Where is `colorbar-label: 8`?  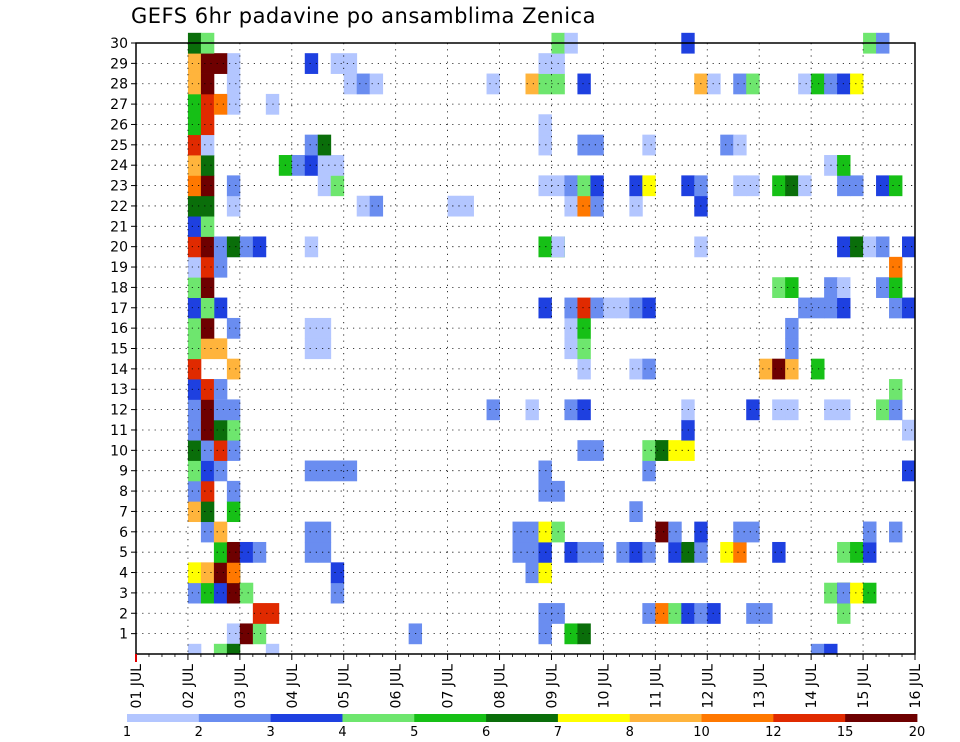 colorbar-label: 8 is located at coordinates (630, 732).